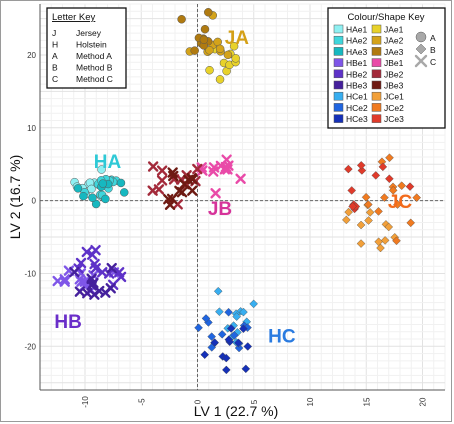  I want to click on legend-swatch-hbe1, so click(338, 62).